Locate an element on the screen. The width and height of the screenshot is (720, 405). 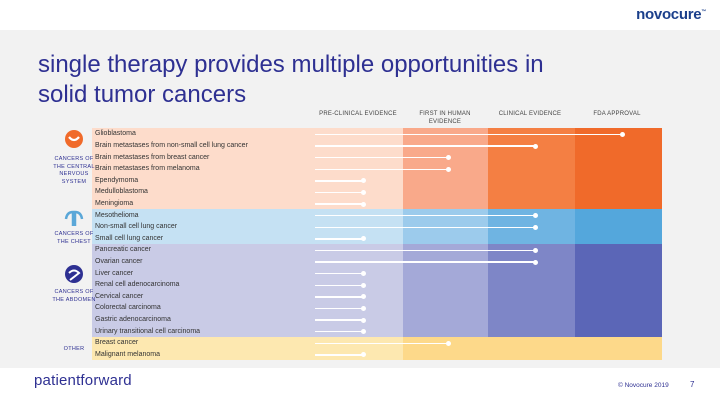
column-header-first-in-human: FIRST IN HUMAN EVIDENCE is located at coordinates (445, 118).